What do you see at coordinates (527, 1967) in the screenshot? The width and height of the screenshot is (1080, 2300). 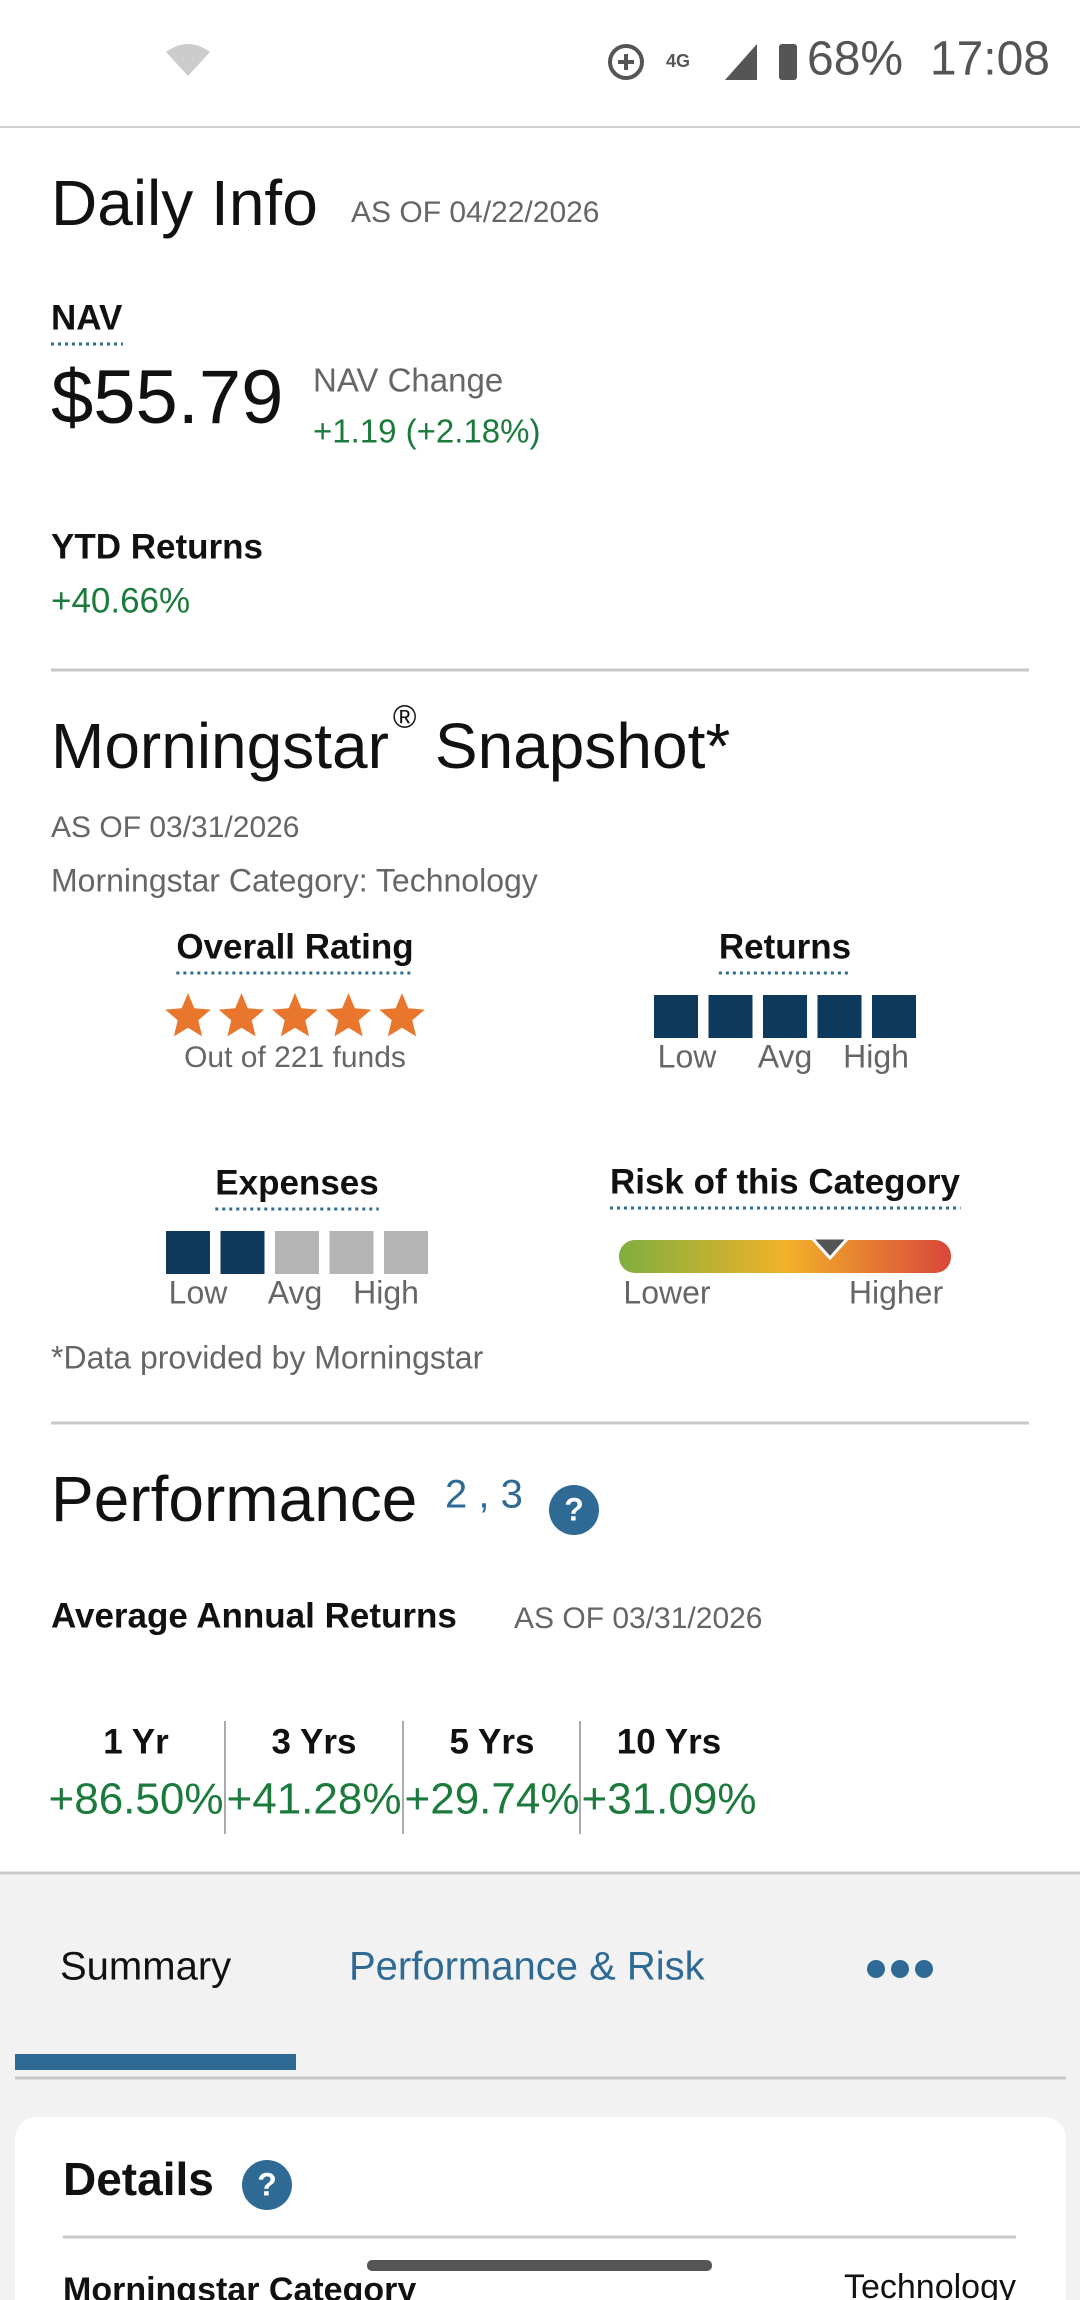 I see `tab: Performance & Risk` at bounding box center [527, 1967].